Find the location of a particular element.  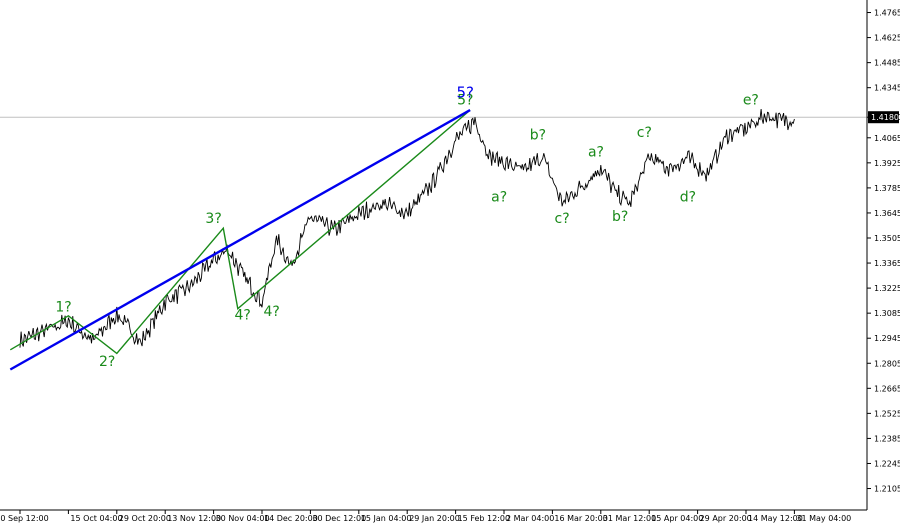

x-tick-label: 15 Oct 04:00 is located at coordinates (96, 518).